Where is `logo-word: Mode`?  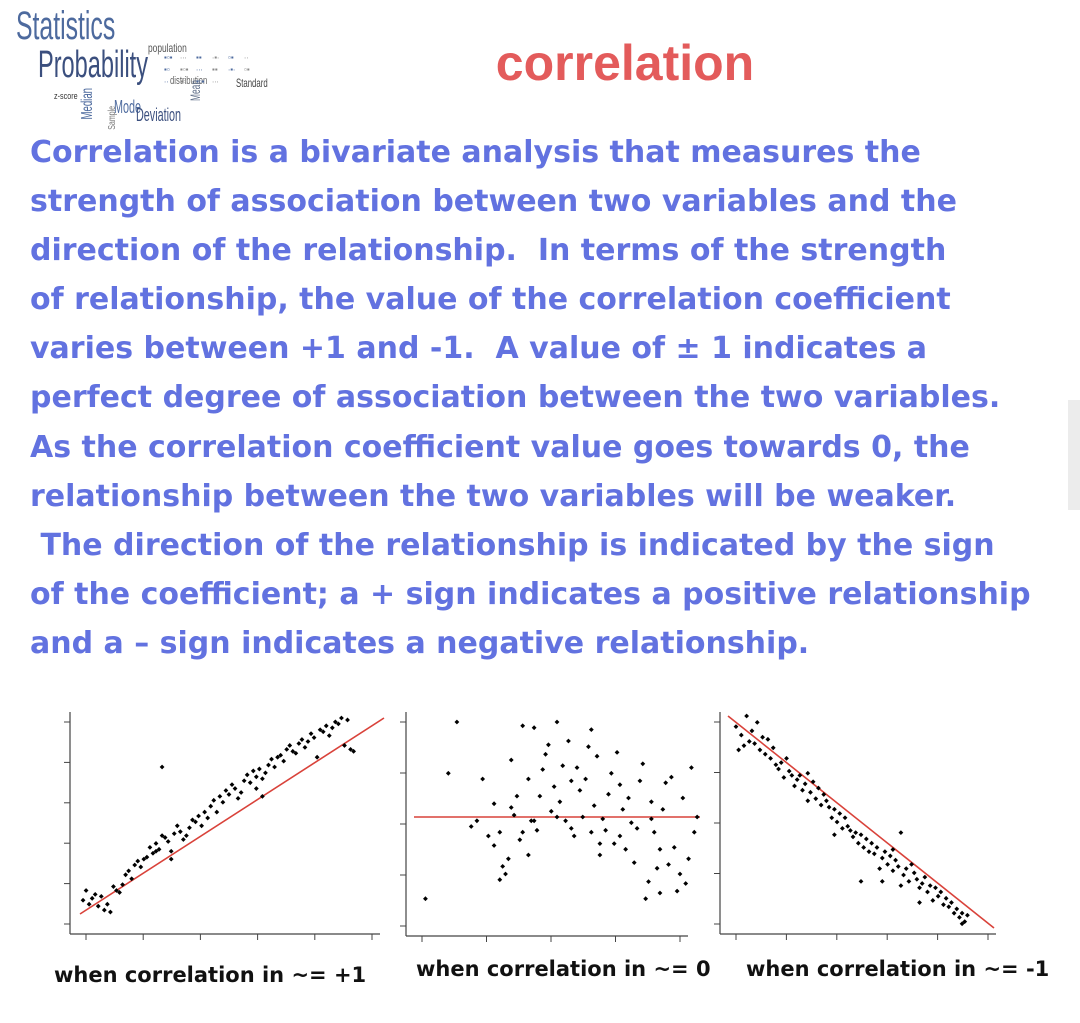
logo-word: Mode is located at coordinates (128, 107).